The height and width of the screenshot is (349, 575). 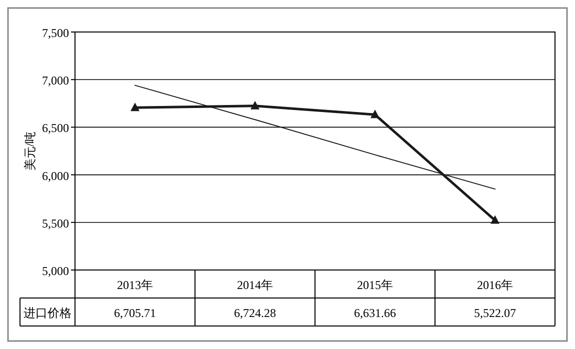 What do you see at coordinates (495, 313) in the screenshot?
I see `data-label: 5,522.07` at bounding box center [495, 313].